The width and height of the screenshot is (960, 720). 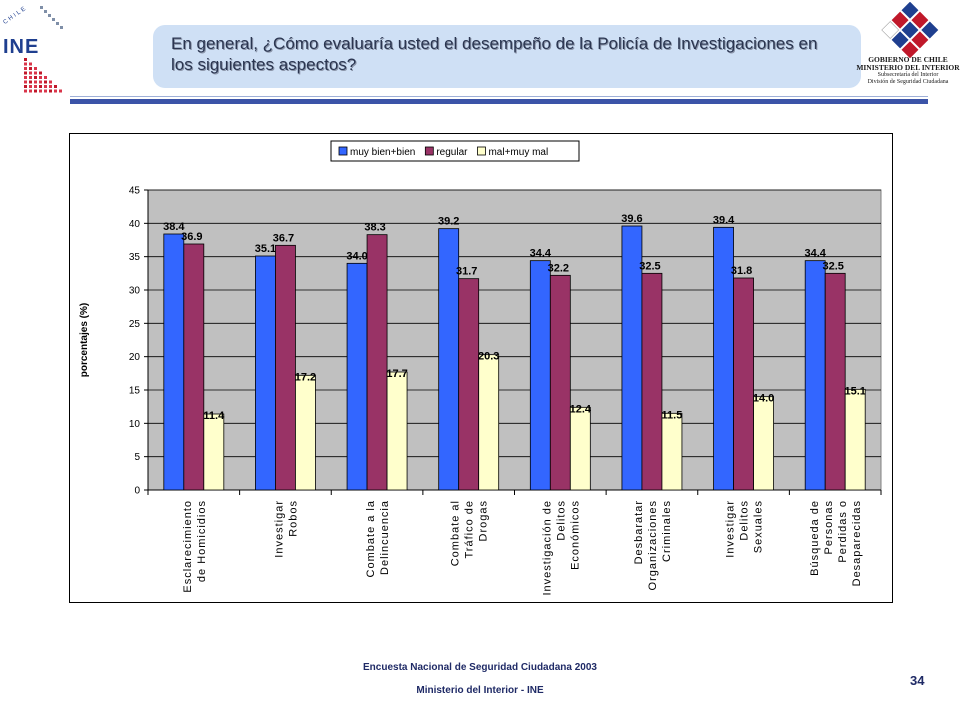 I want to click on ine-logo-dots, so click(x=43, y=49).